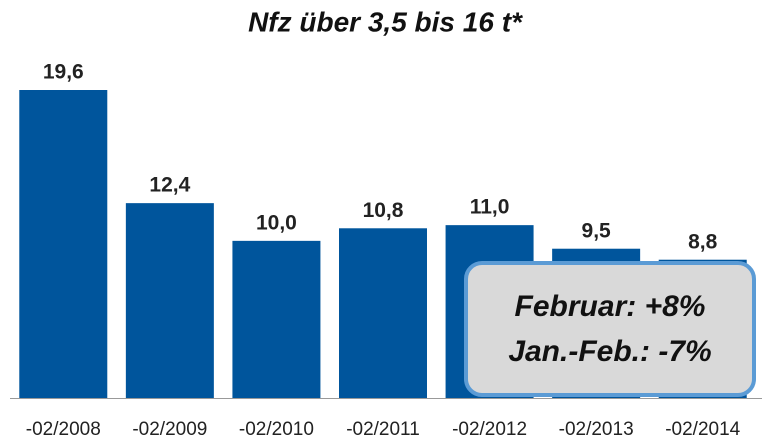  I want to click on data-label: 11,0, so click(490, 207).